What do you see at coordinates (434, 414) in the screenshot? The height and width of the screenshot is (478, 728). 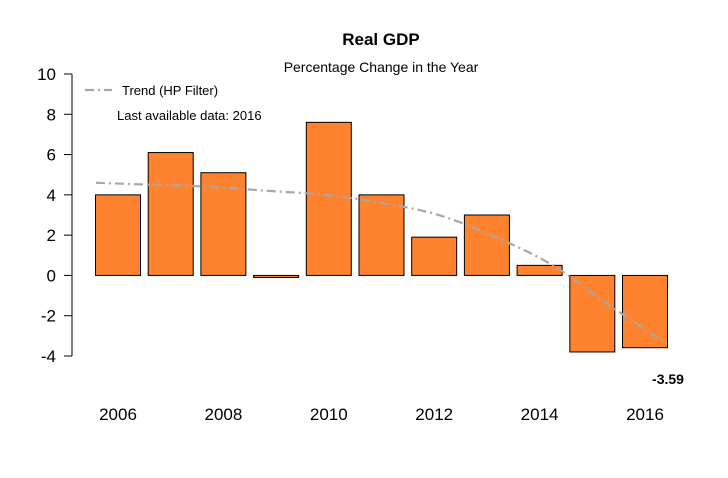 I see `x-tick-label: 2012` at bounding box center [434, 414].